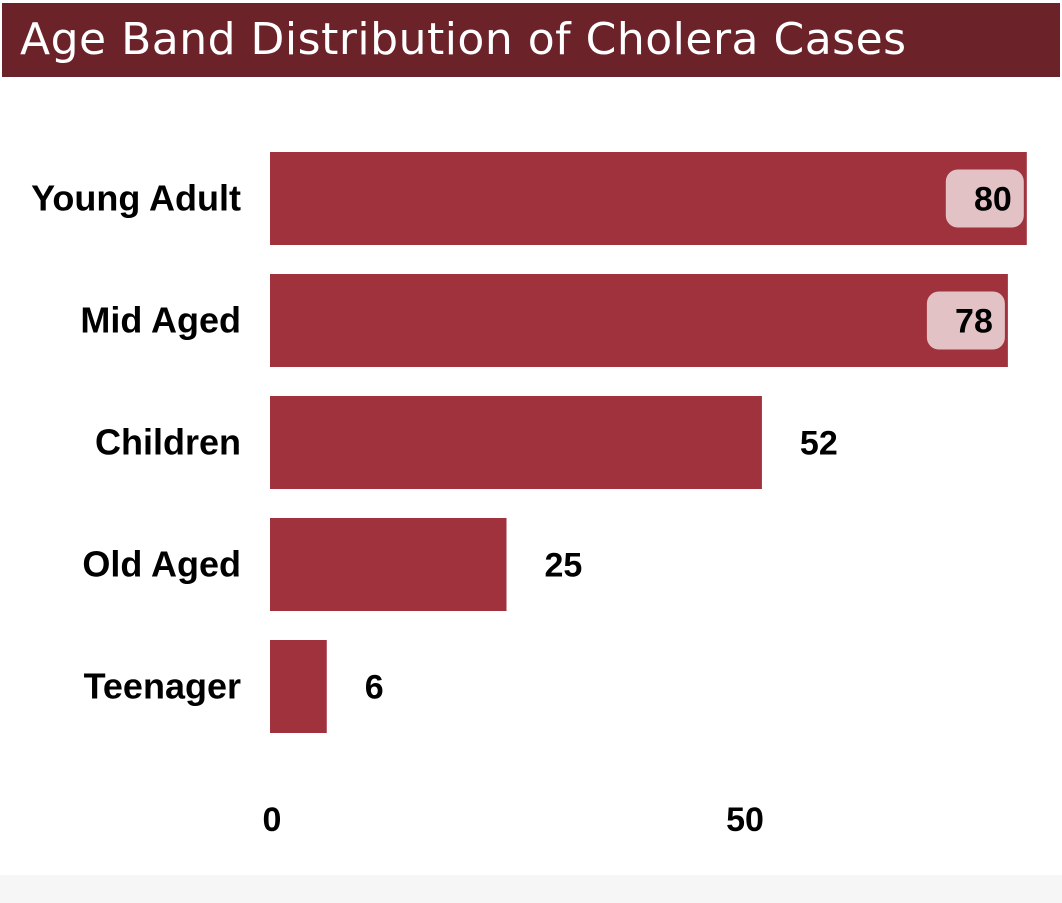 The width and height of the screenshot is (1062, 903). I want to click on bar-mid-aged, so click(639, 320).